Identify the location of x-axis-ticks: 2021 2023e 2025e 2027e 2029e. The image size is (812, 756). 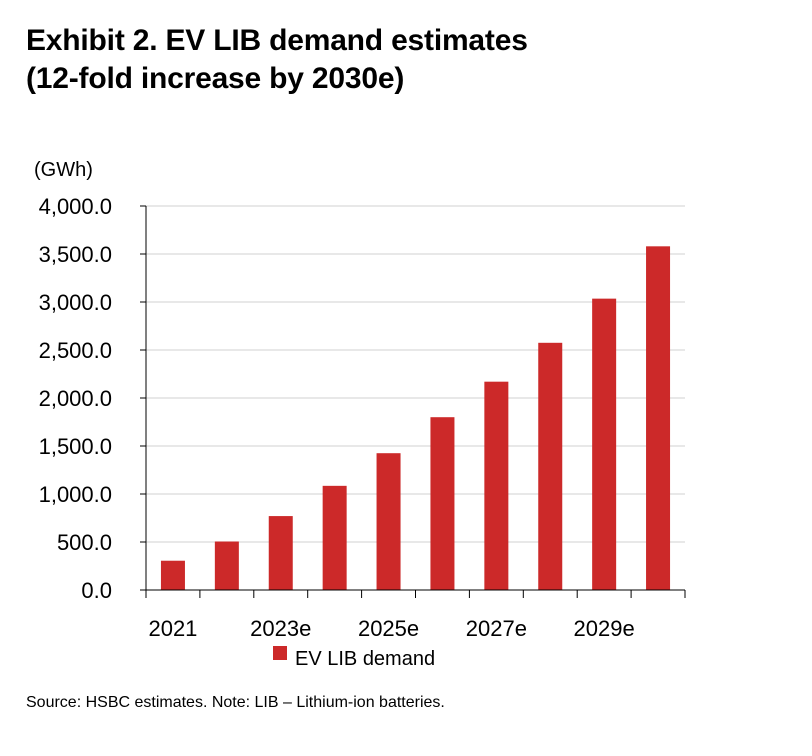
(415, 615).